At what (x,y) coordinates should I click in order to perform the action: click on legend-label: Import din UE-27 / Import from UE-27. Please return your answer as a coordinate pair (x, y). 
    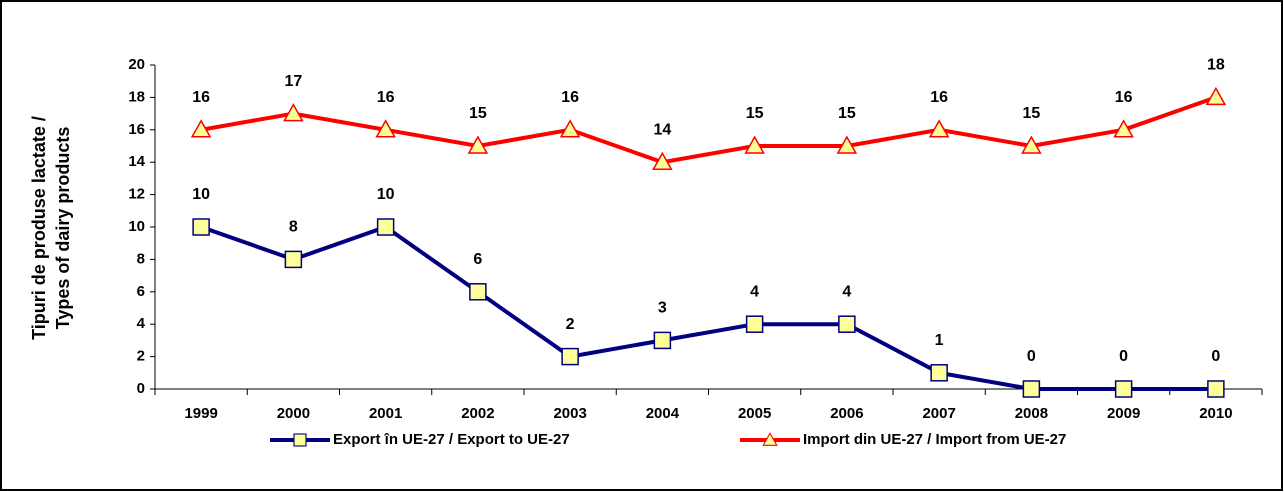
    Looking at the image, I should click on (934, 439).